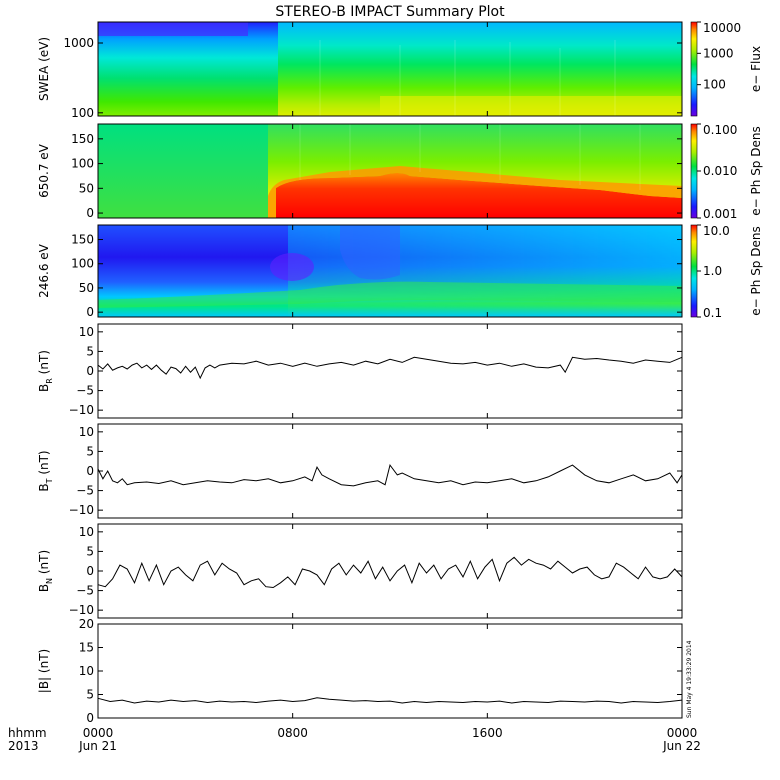 This screenshot has width=780, height=780. What do you see at coordinates (470, 157) in the screenshot?
I see `pad-650-texture` at bounding box center [470, 157].